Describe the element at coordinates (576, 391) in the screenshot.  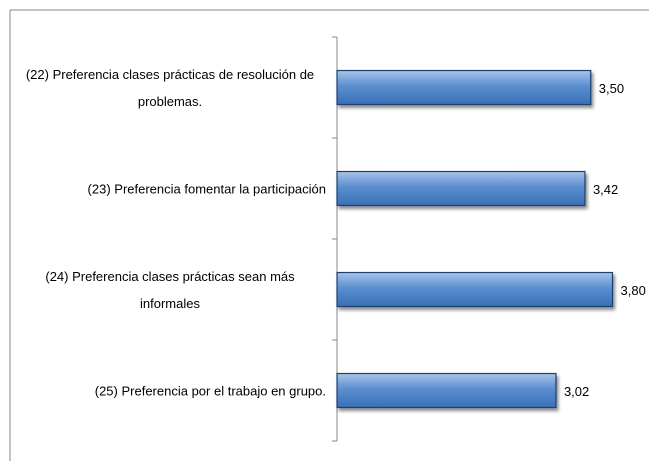
I see `value-label: 3,02` at that location.